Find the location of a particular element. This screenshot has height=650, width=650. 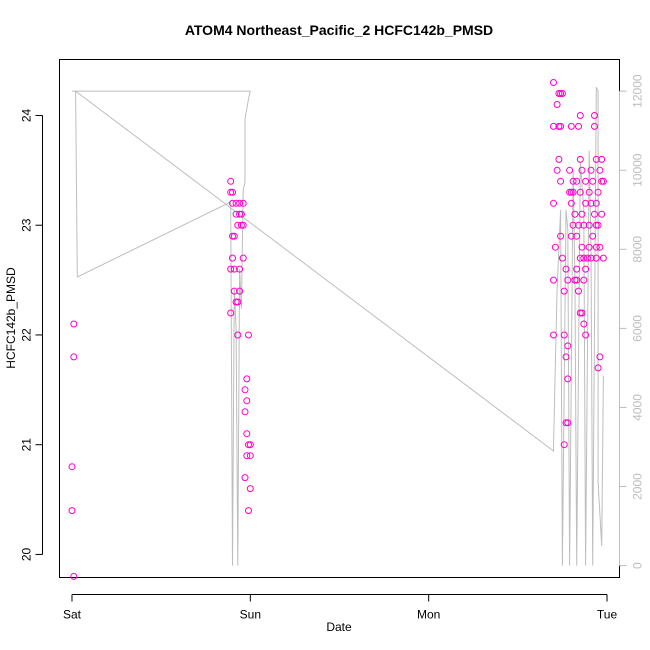

x-axis: Sat Sun Mon Tue is located at coordinates (340, 608).